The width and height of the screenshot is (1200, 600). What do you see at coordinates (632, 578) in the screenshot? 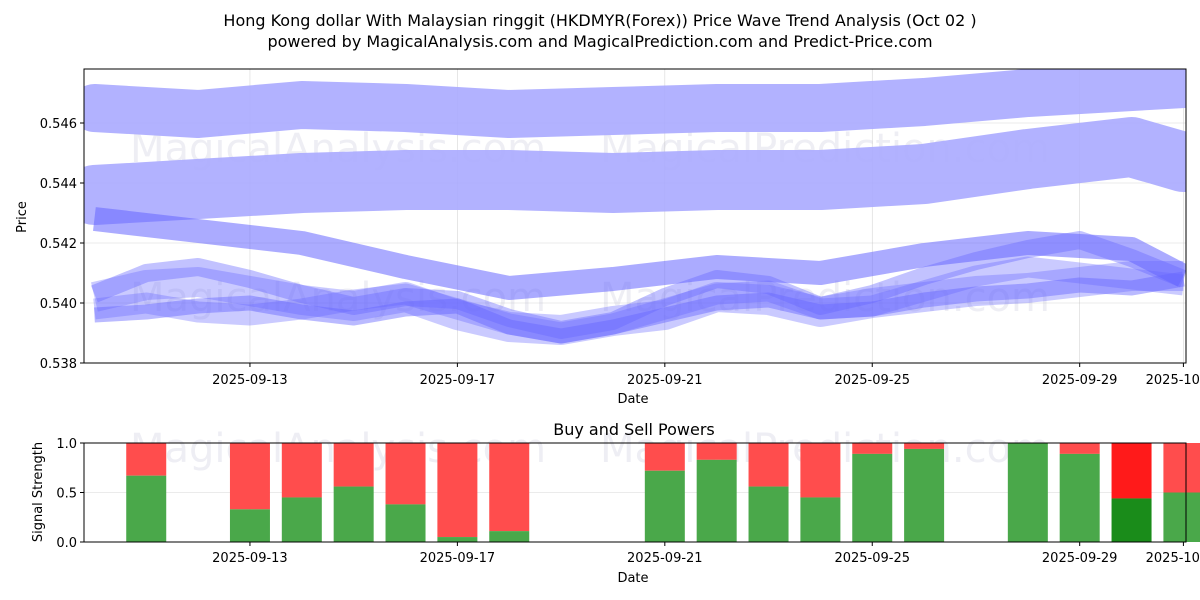
I see `buy-sell-x-axis-label: Date` at bounding box center [632, 578].